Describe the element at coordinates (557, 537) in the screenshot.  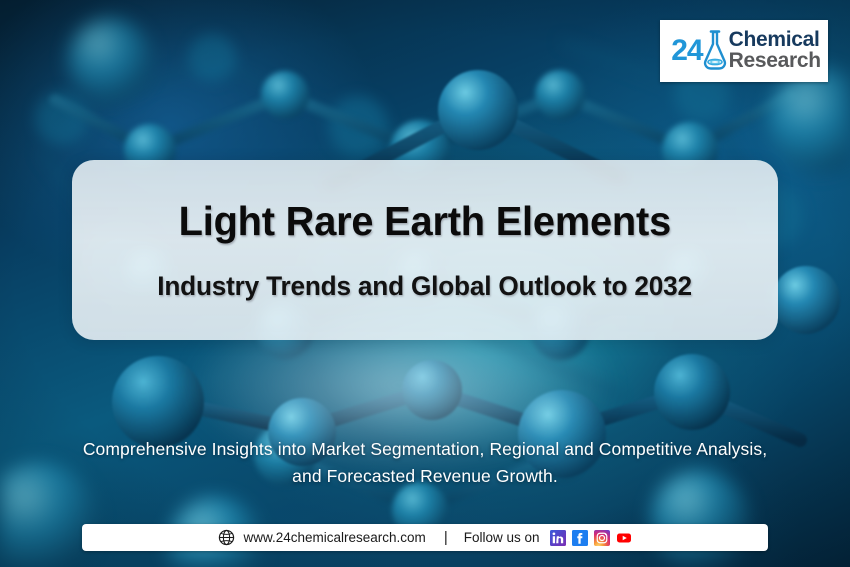
I see `linkedin-icon` at that location.